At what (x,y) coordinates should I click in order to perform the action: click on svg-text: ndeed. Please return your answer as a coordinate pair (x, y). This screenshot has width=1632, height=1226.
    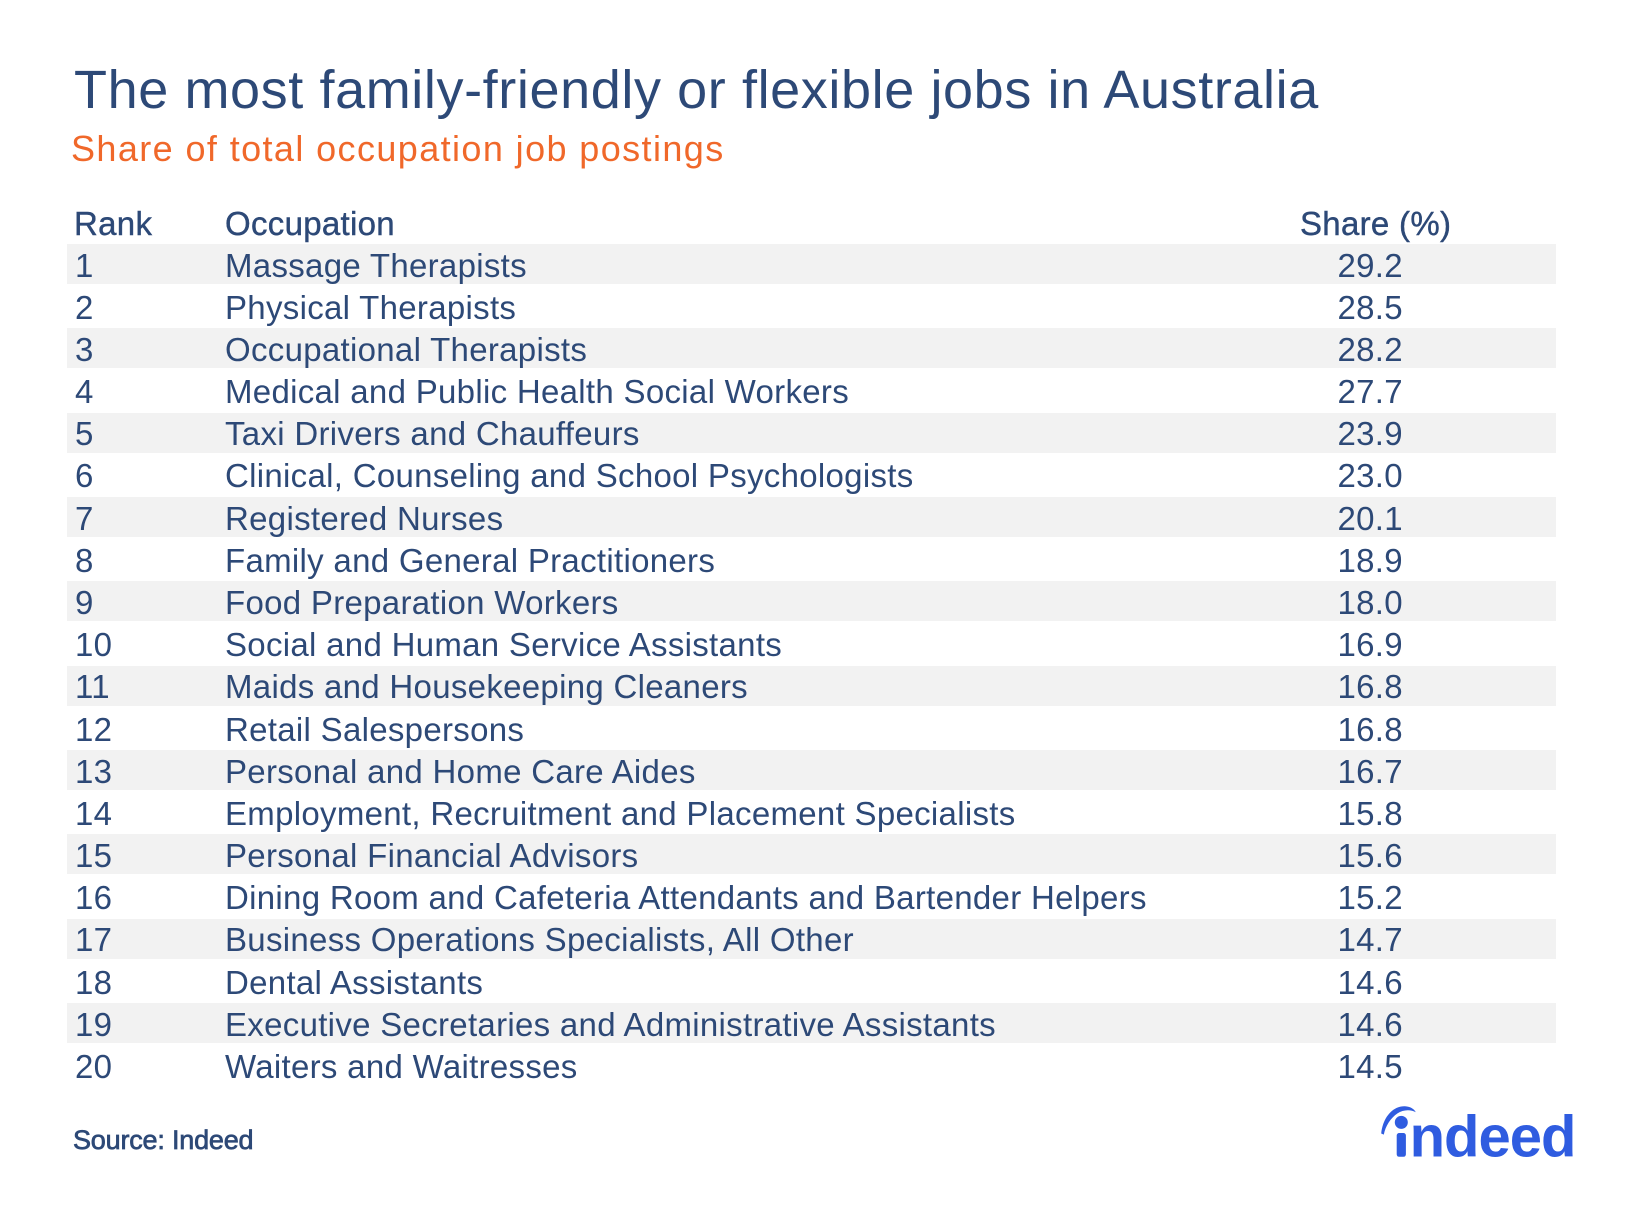
    Looking at the image, I should click on (1493, 1136).